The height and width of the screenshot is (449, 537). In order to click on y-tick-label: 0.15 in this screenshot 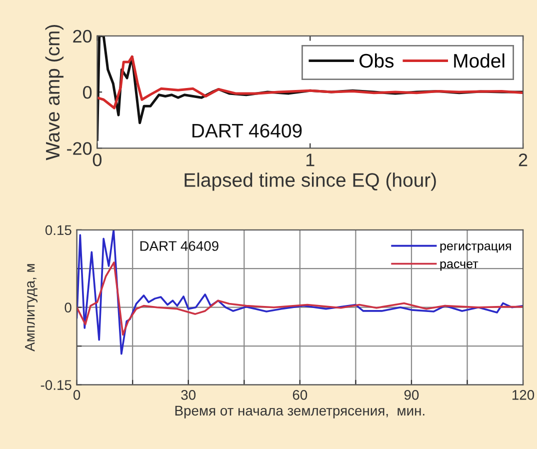, I will do `click(58, 230)`.